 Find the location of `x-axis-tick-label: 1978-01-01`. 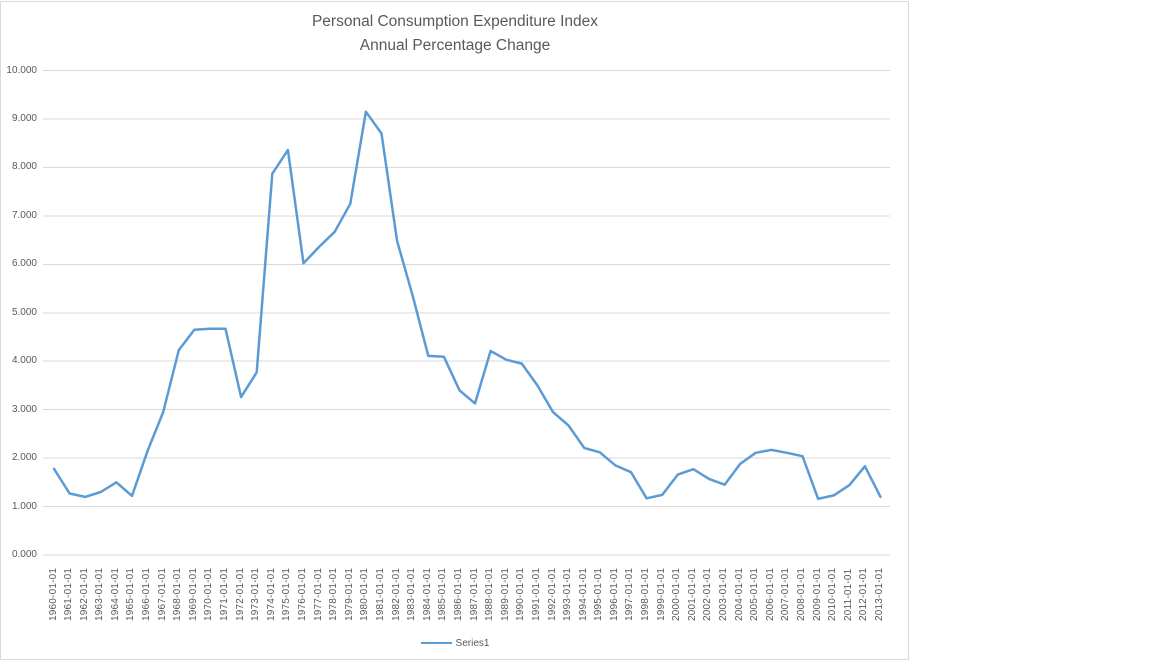

x-axis-tick-label: 1978-01-01 is located at coordinates (334, 594).